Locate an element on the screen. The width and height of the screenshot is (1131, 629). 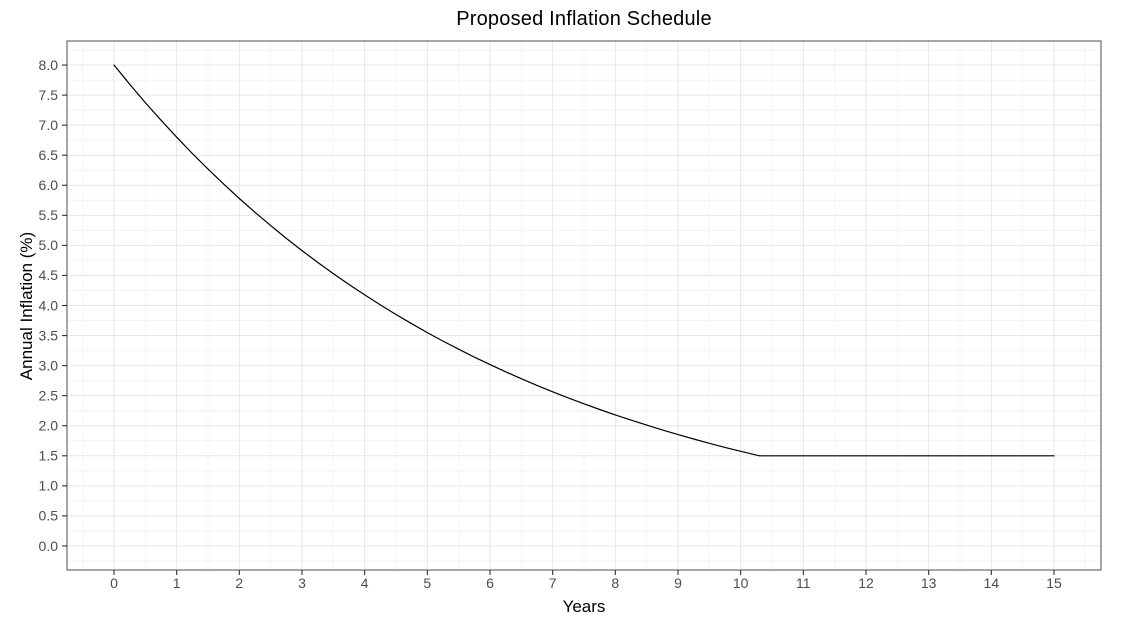
y-tick-label: 8.0 is located at coordinates (49, 65).